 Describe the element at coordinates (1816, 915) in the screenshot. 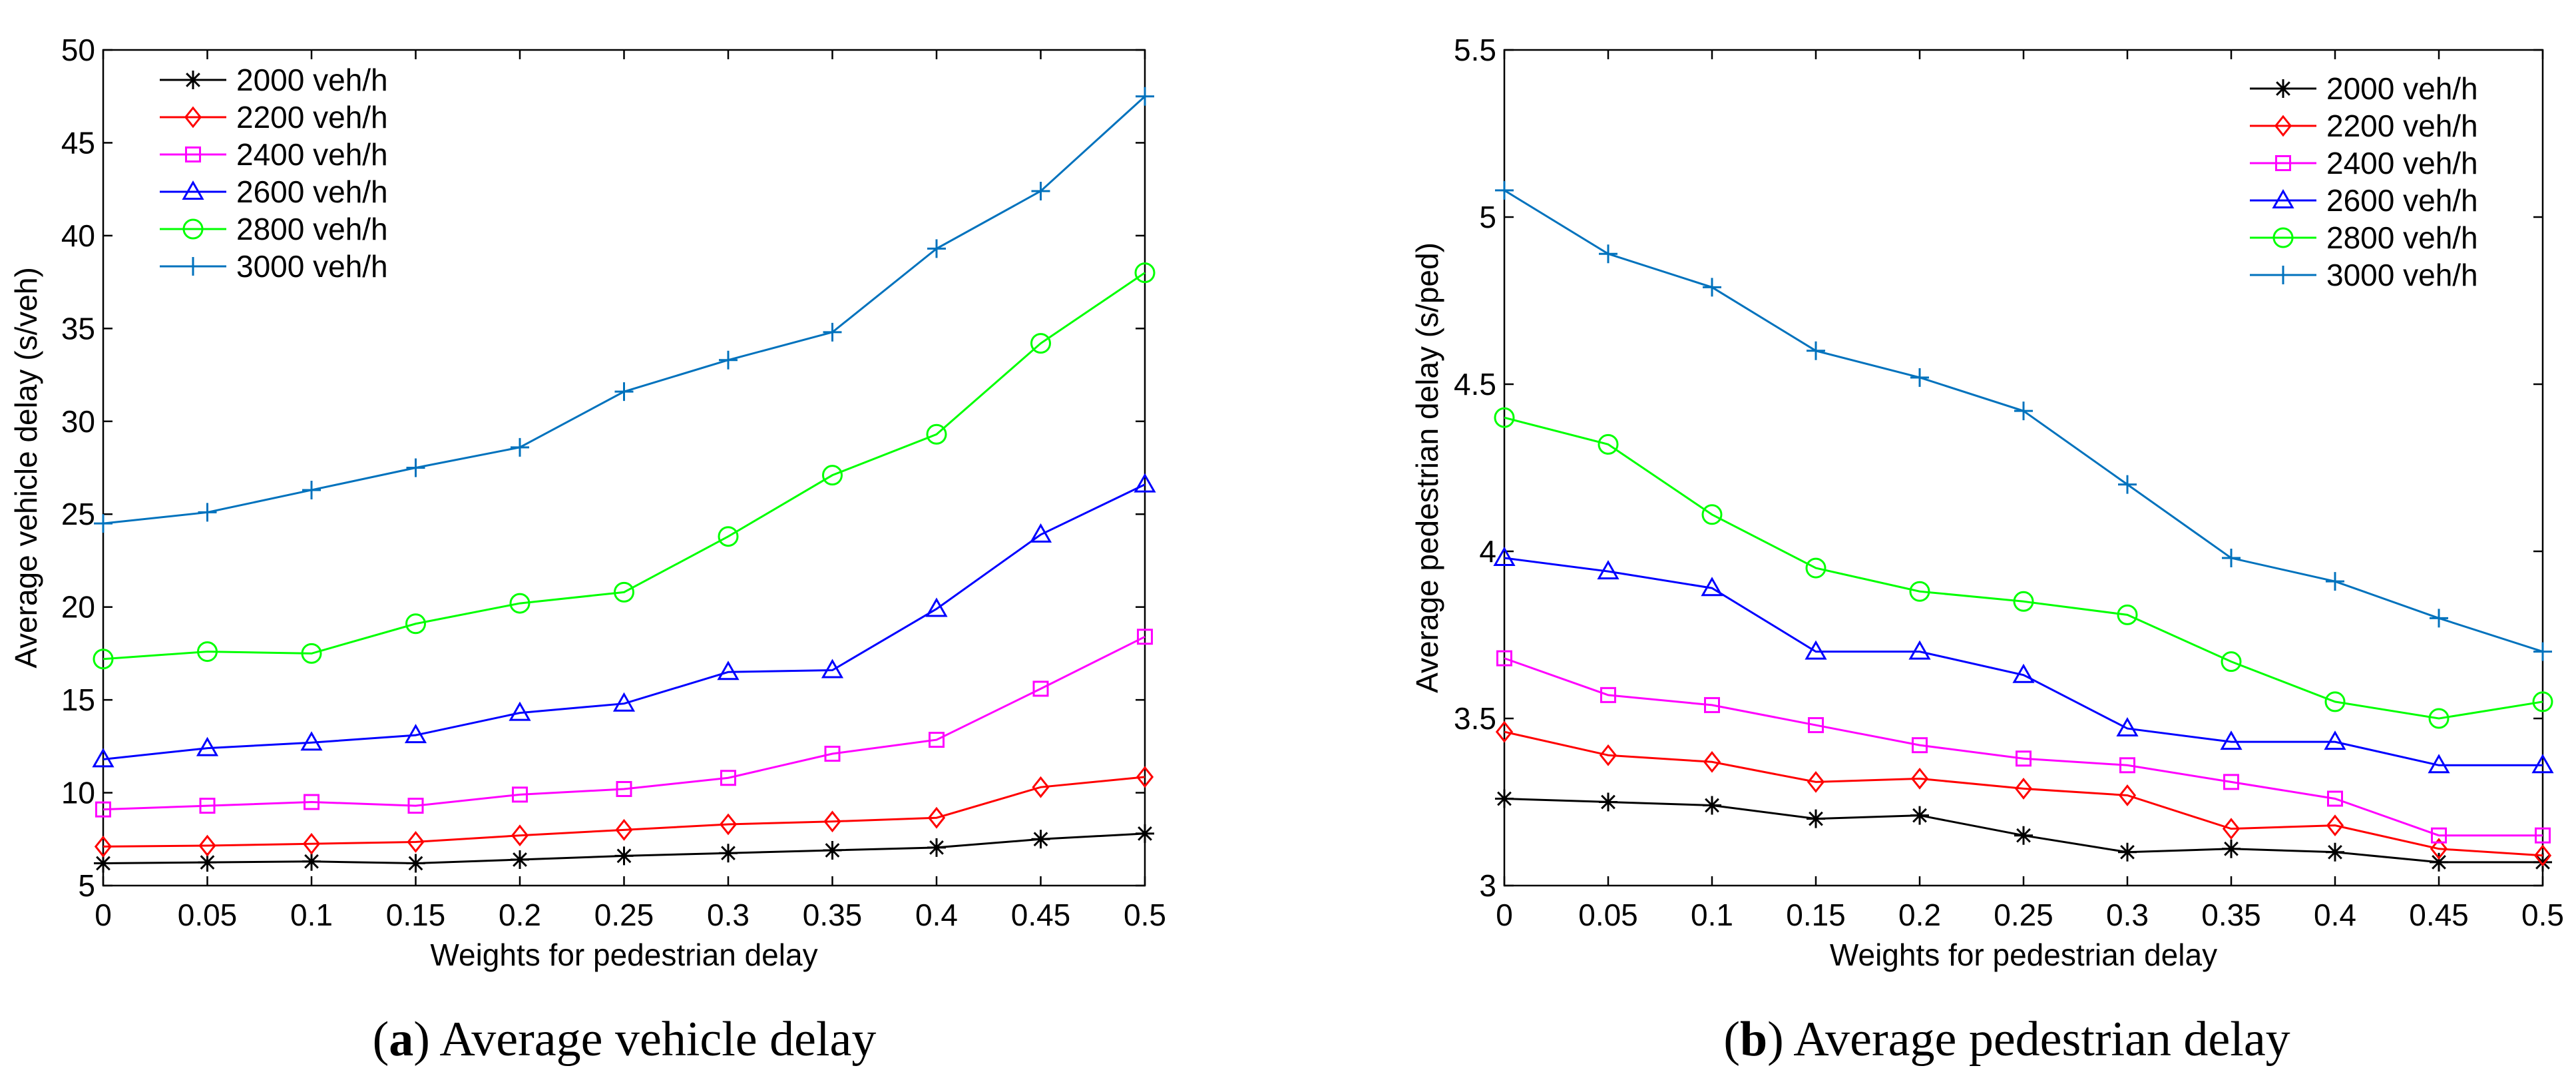

I see `x-tick-label: 0.15` at that location.